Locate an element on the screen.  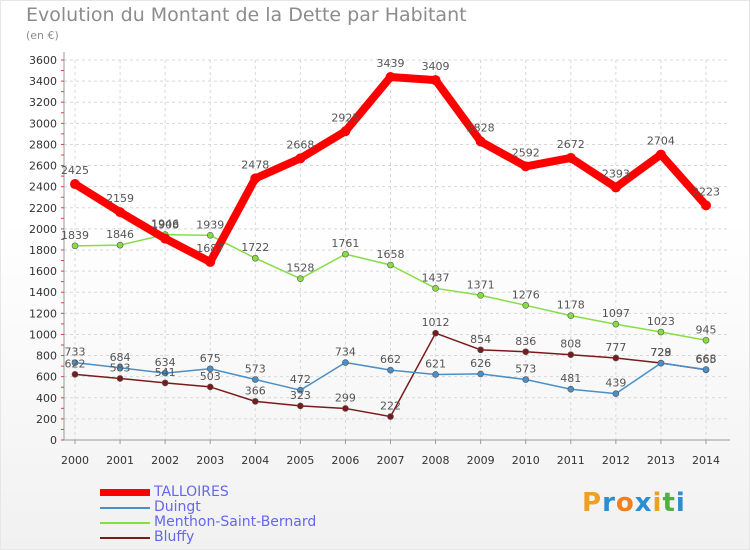
data-label-menthon-saint-bernard: 1437 is located at coordinates (436, 277).